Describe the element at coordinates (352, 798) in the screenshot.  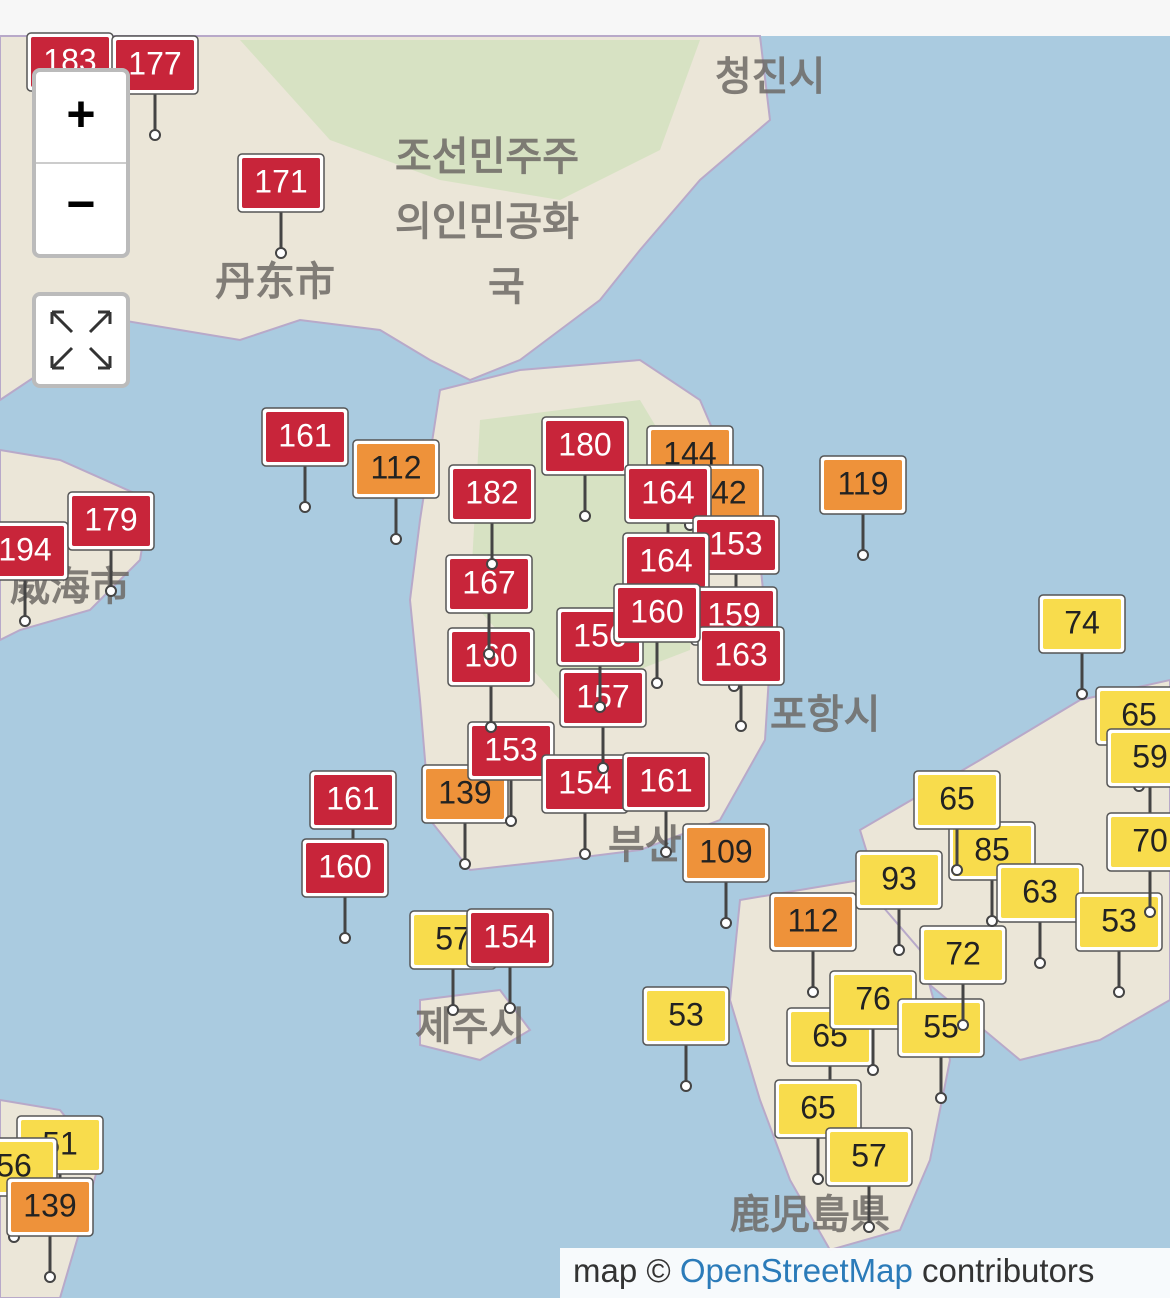
I see `marker-value: 161` at that location.